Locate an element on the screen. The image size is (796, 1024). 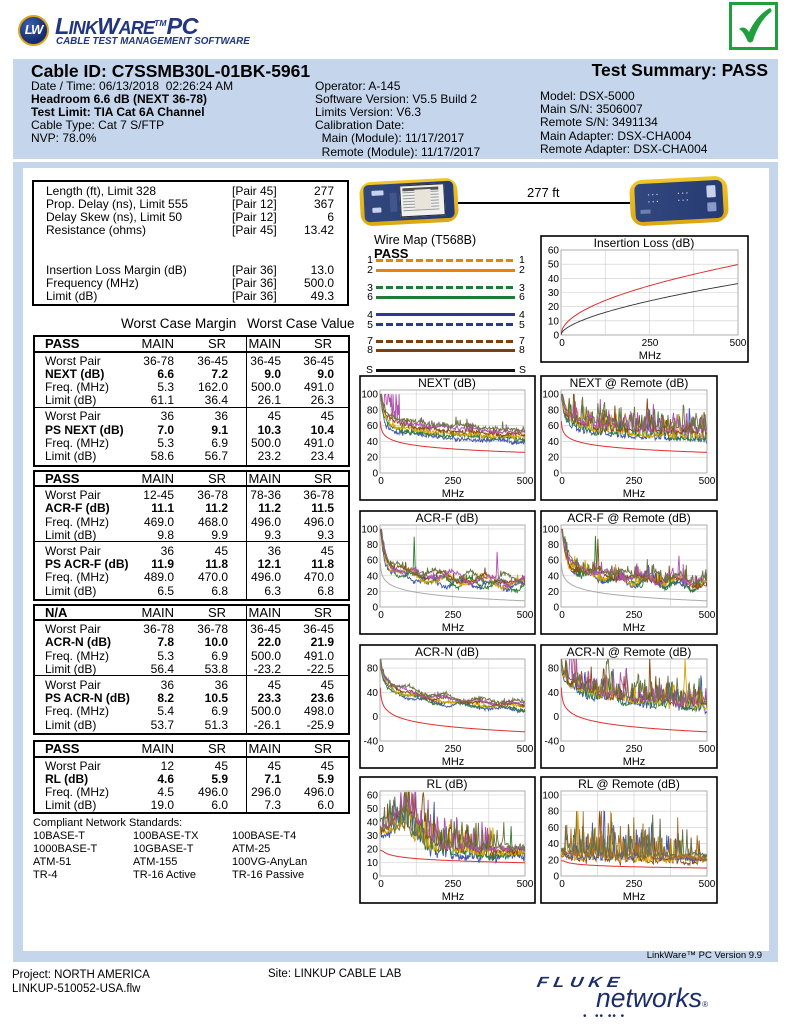
svg-text: ACR-N @ Remote (dB) is located at coordinates (629, 652).